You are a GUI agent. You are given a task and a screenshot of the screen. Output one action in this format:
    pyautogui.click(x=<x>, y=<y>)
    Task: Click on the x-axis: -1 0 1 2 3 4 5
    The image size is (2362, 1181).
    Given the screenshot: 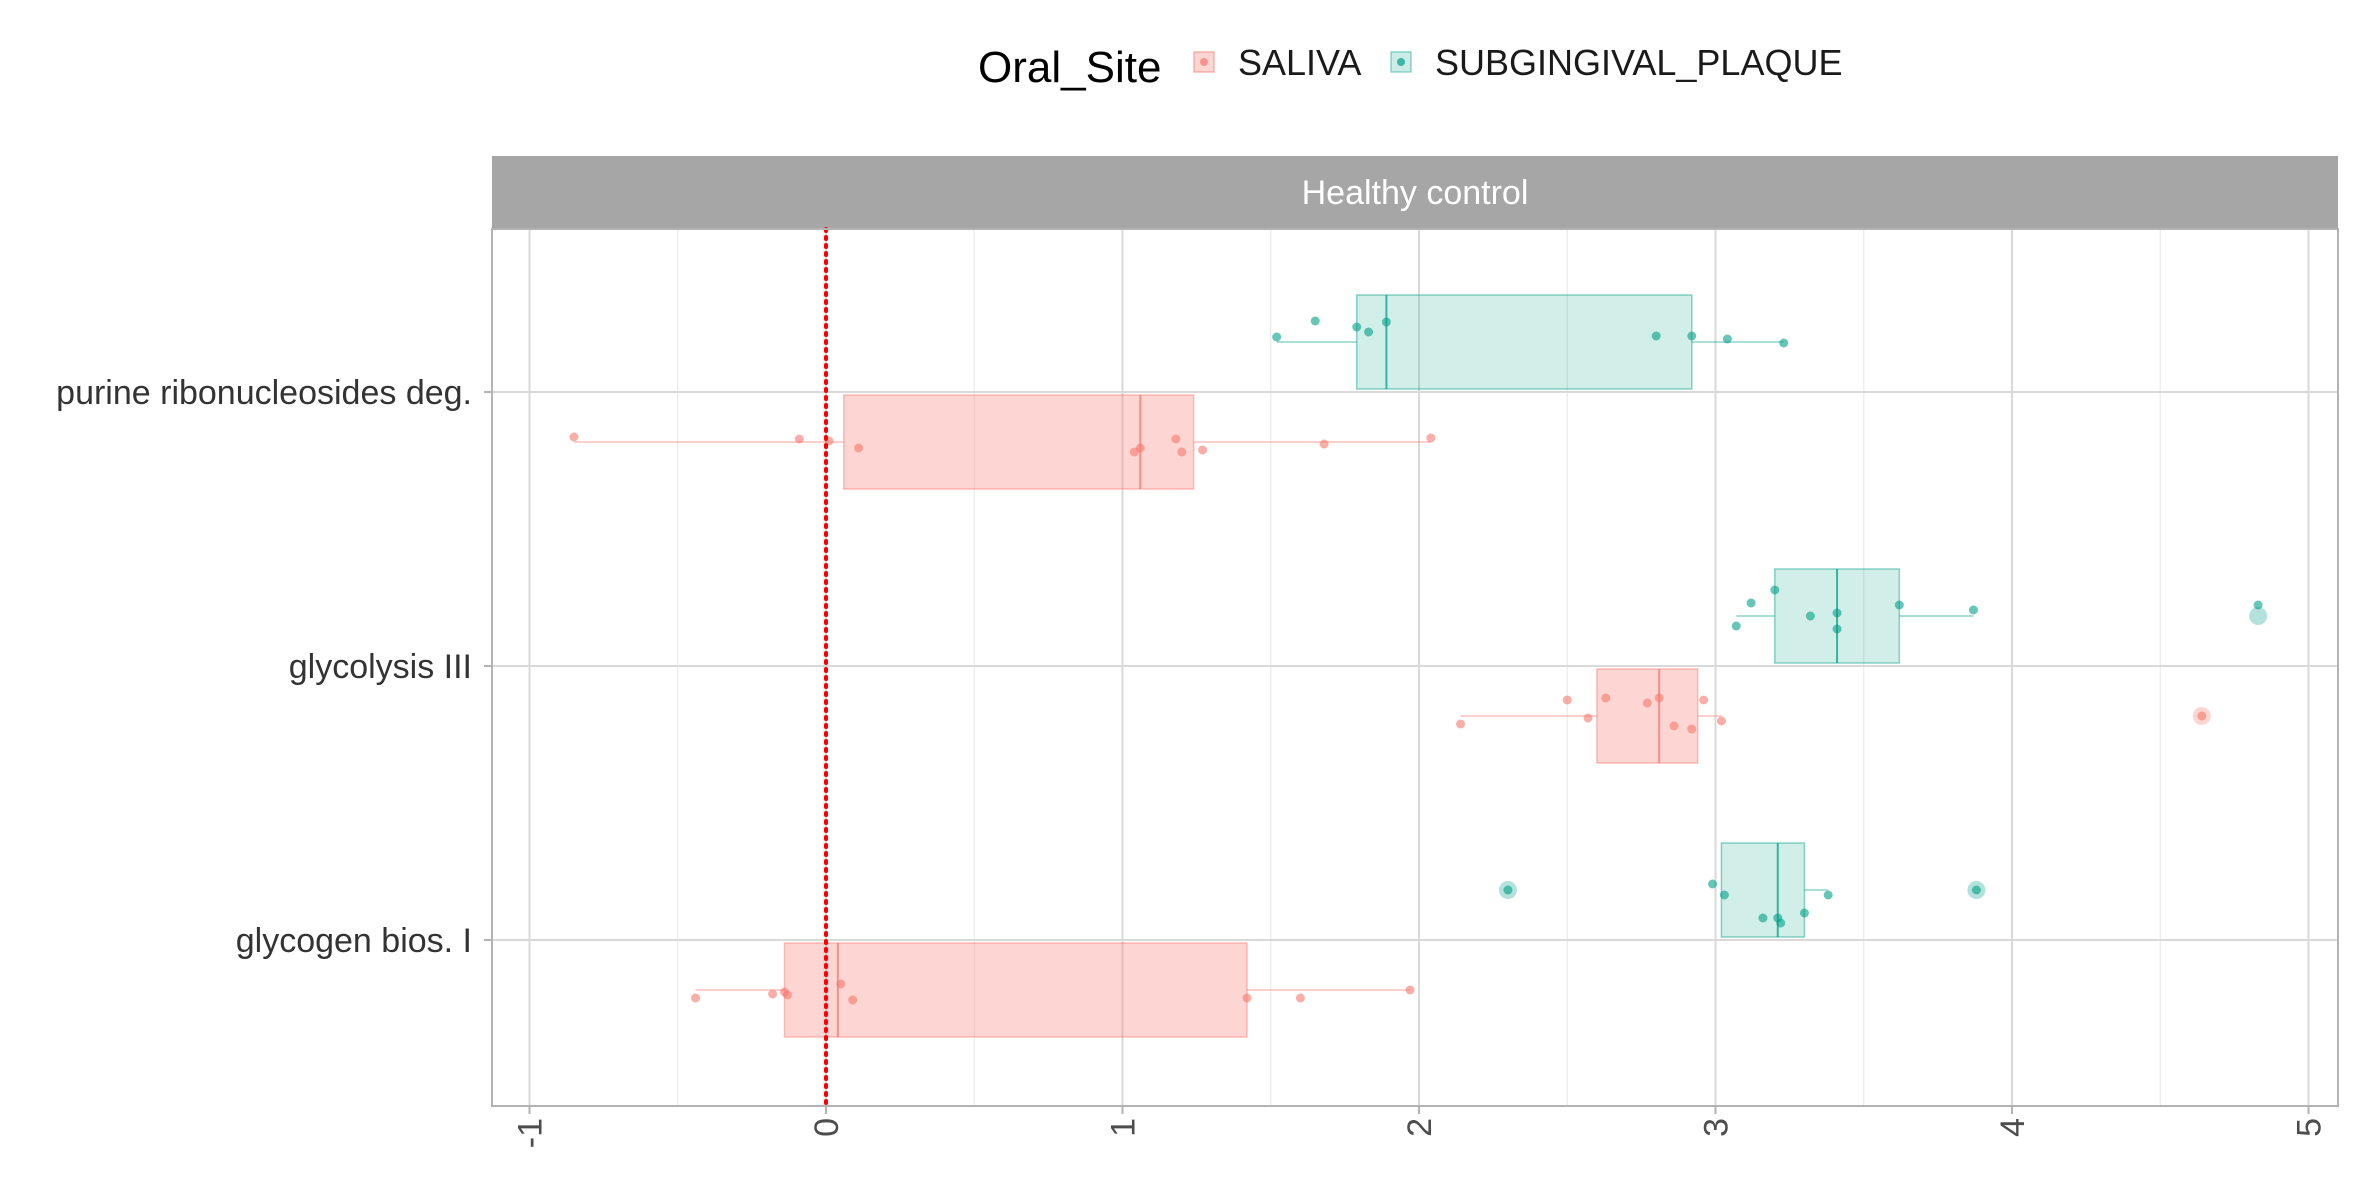 What is the action you would take?
    pyautogui.click(x=1420, y=1127)
    